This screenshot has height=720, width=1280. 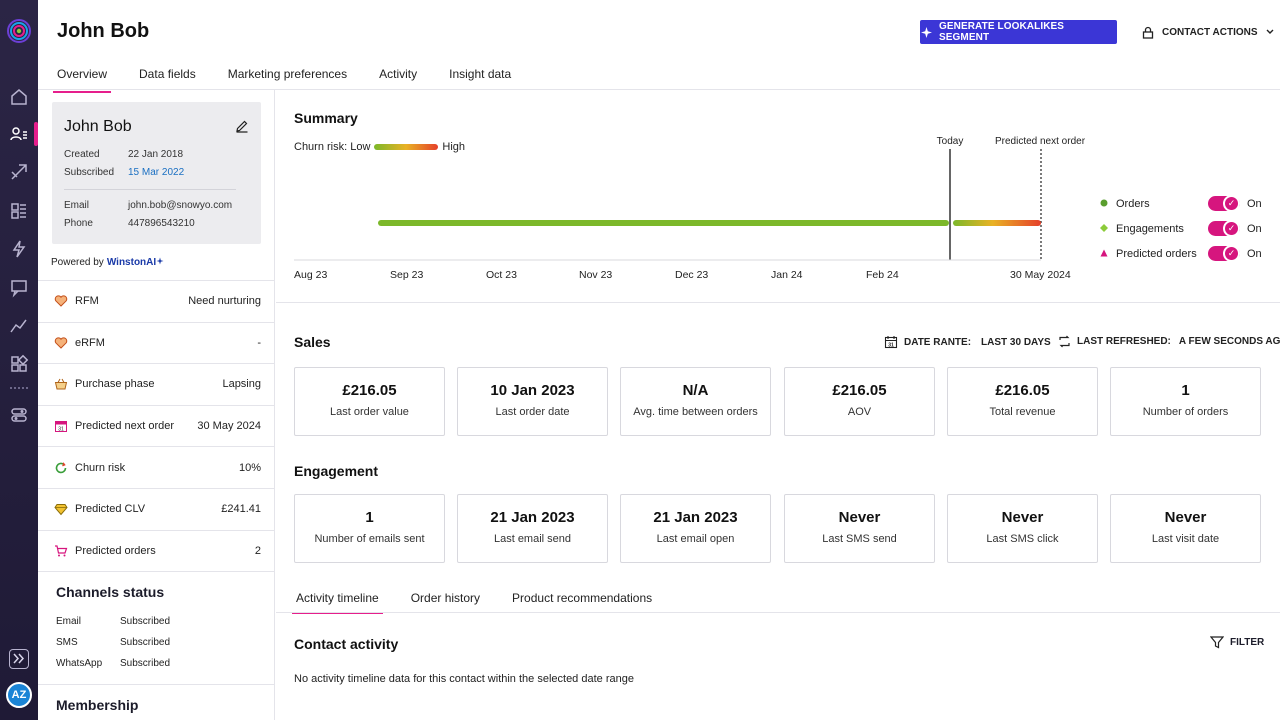 What do you see at coordinates (1064, 341) in the screenshot?
I see `refresh-icon` at bounding box center [1064, 341].